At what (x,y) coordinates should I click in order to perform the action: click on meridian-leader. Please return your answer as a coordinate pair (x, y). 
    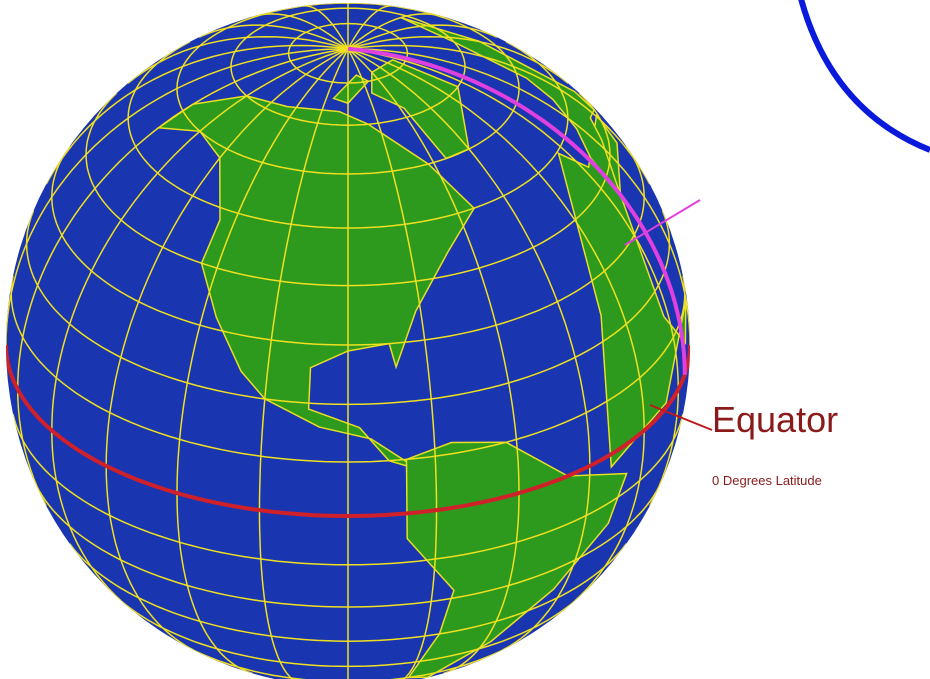
    Looking at the image, I should click on (662, 222).